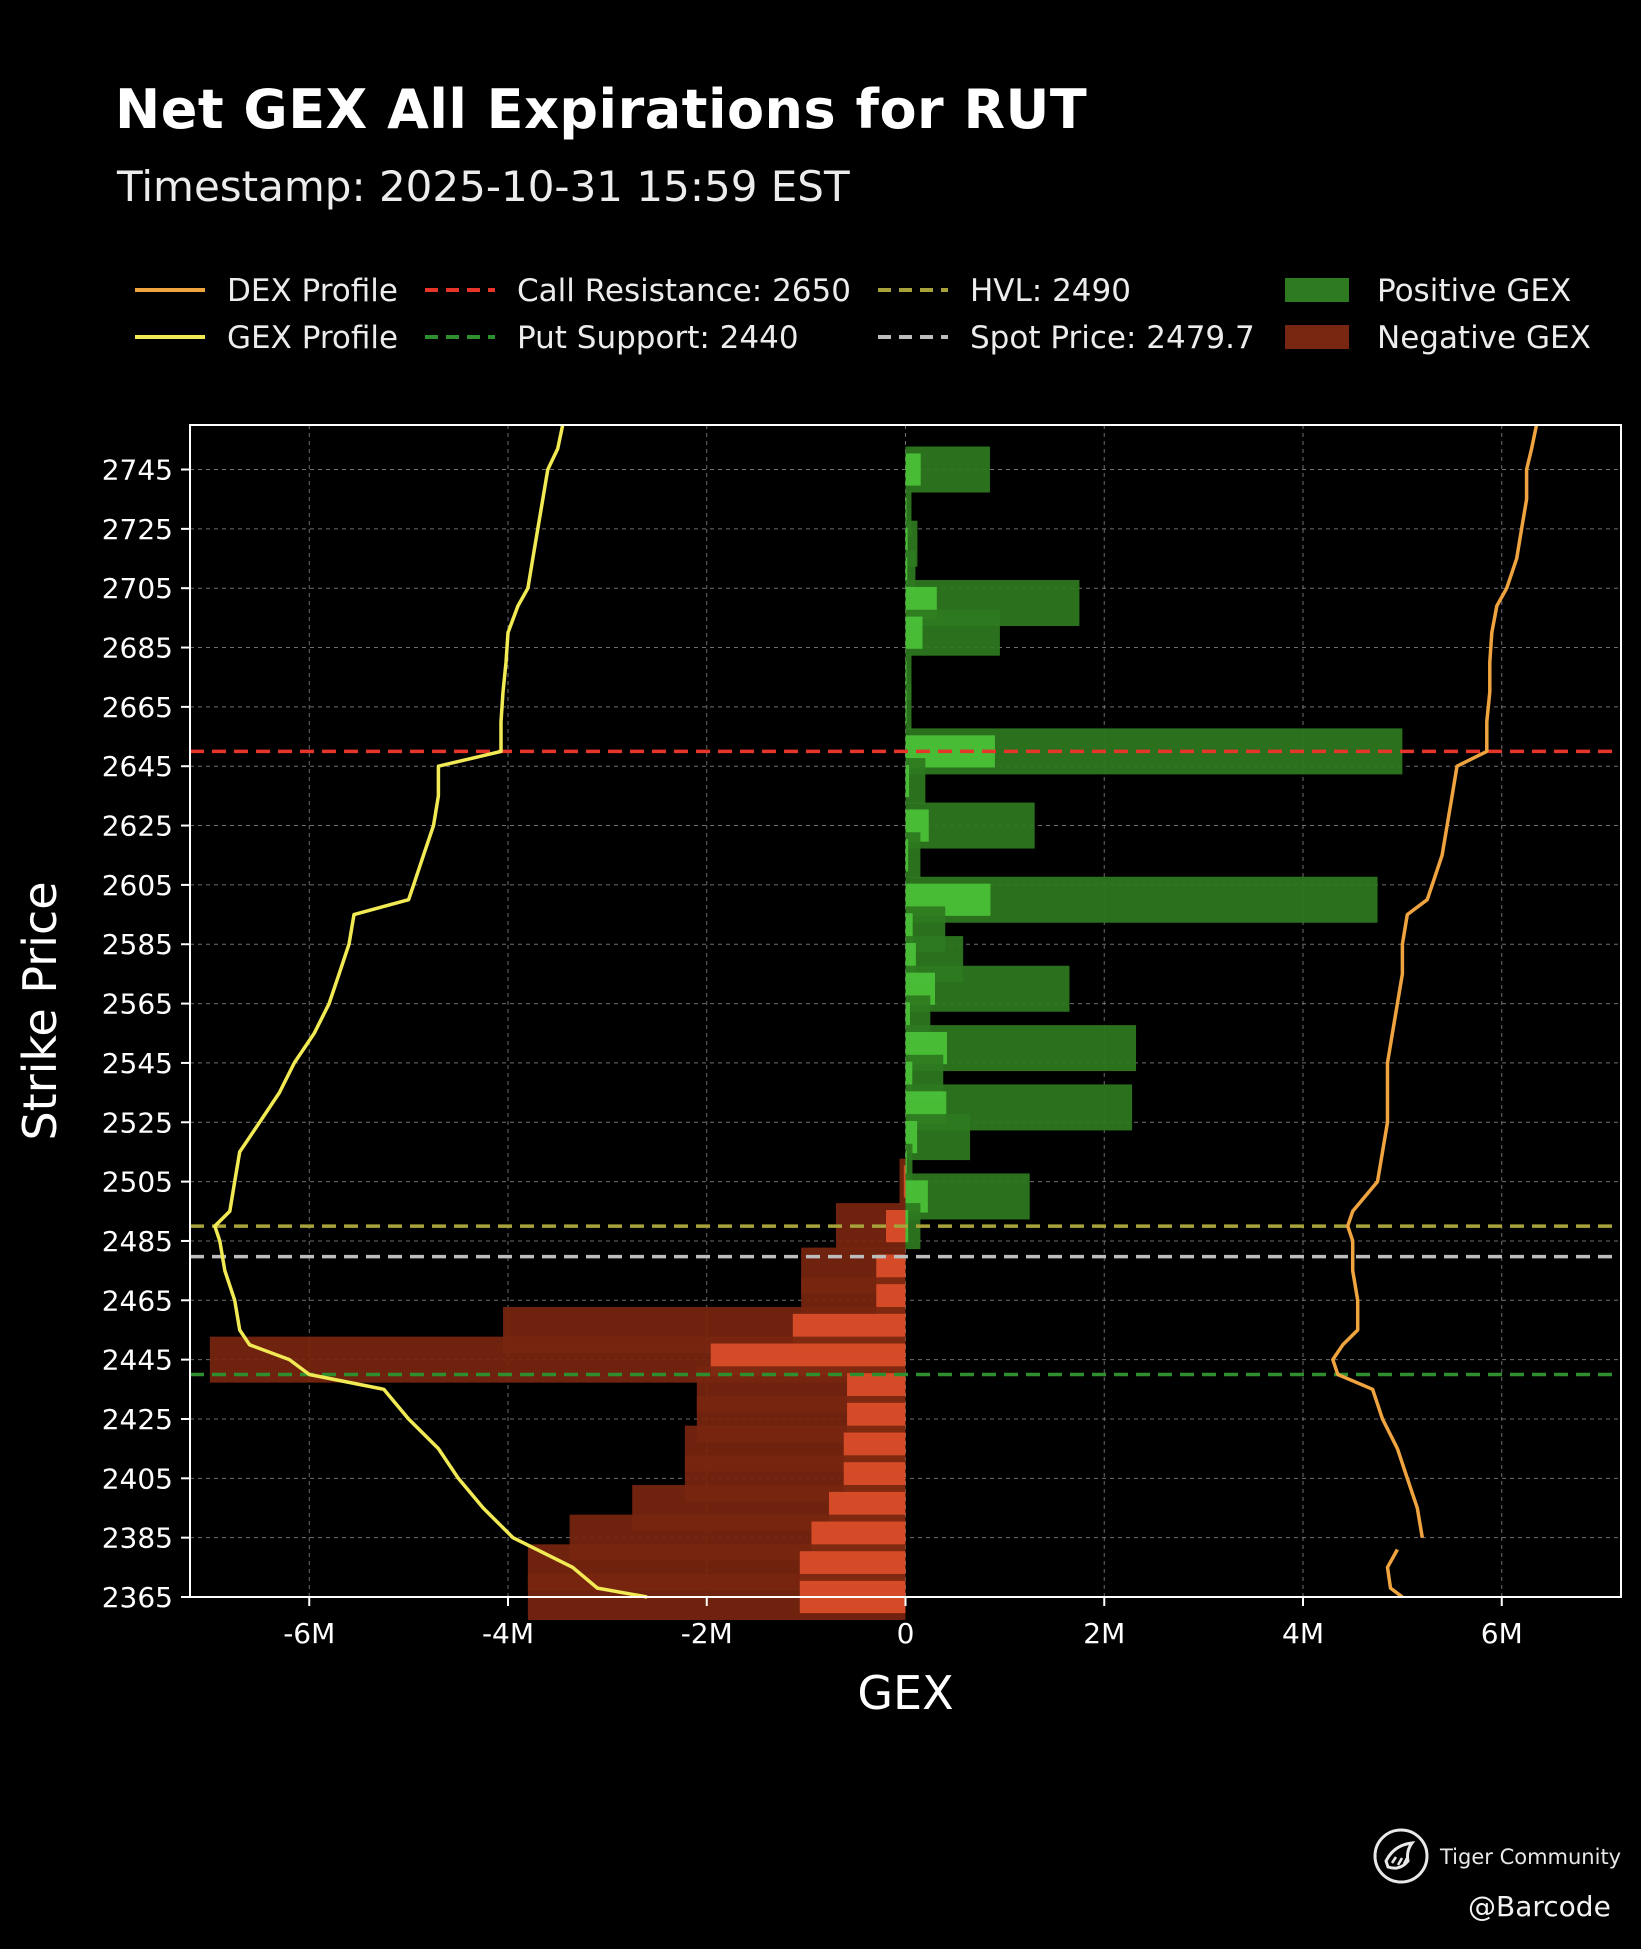 The image size is (1641, 1949). What do you see at coordinates (137, 1419) in the screenshot?
I see `y-tick-label: 2425` at bounding box center [137, 1419].